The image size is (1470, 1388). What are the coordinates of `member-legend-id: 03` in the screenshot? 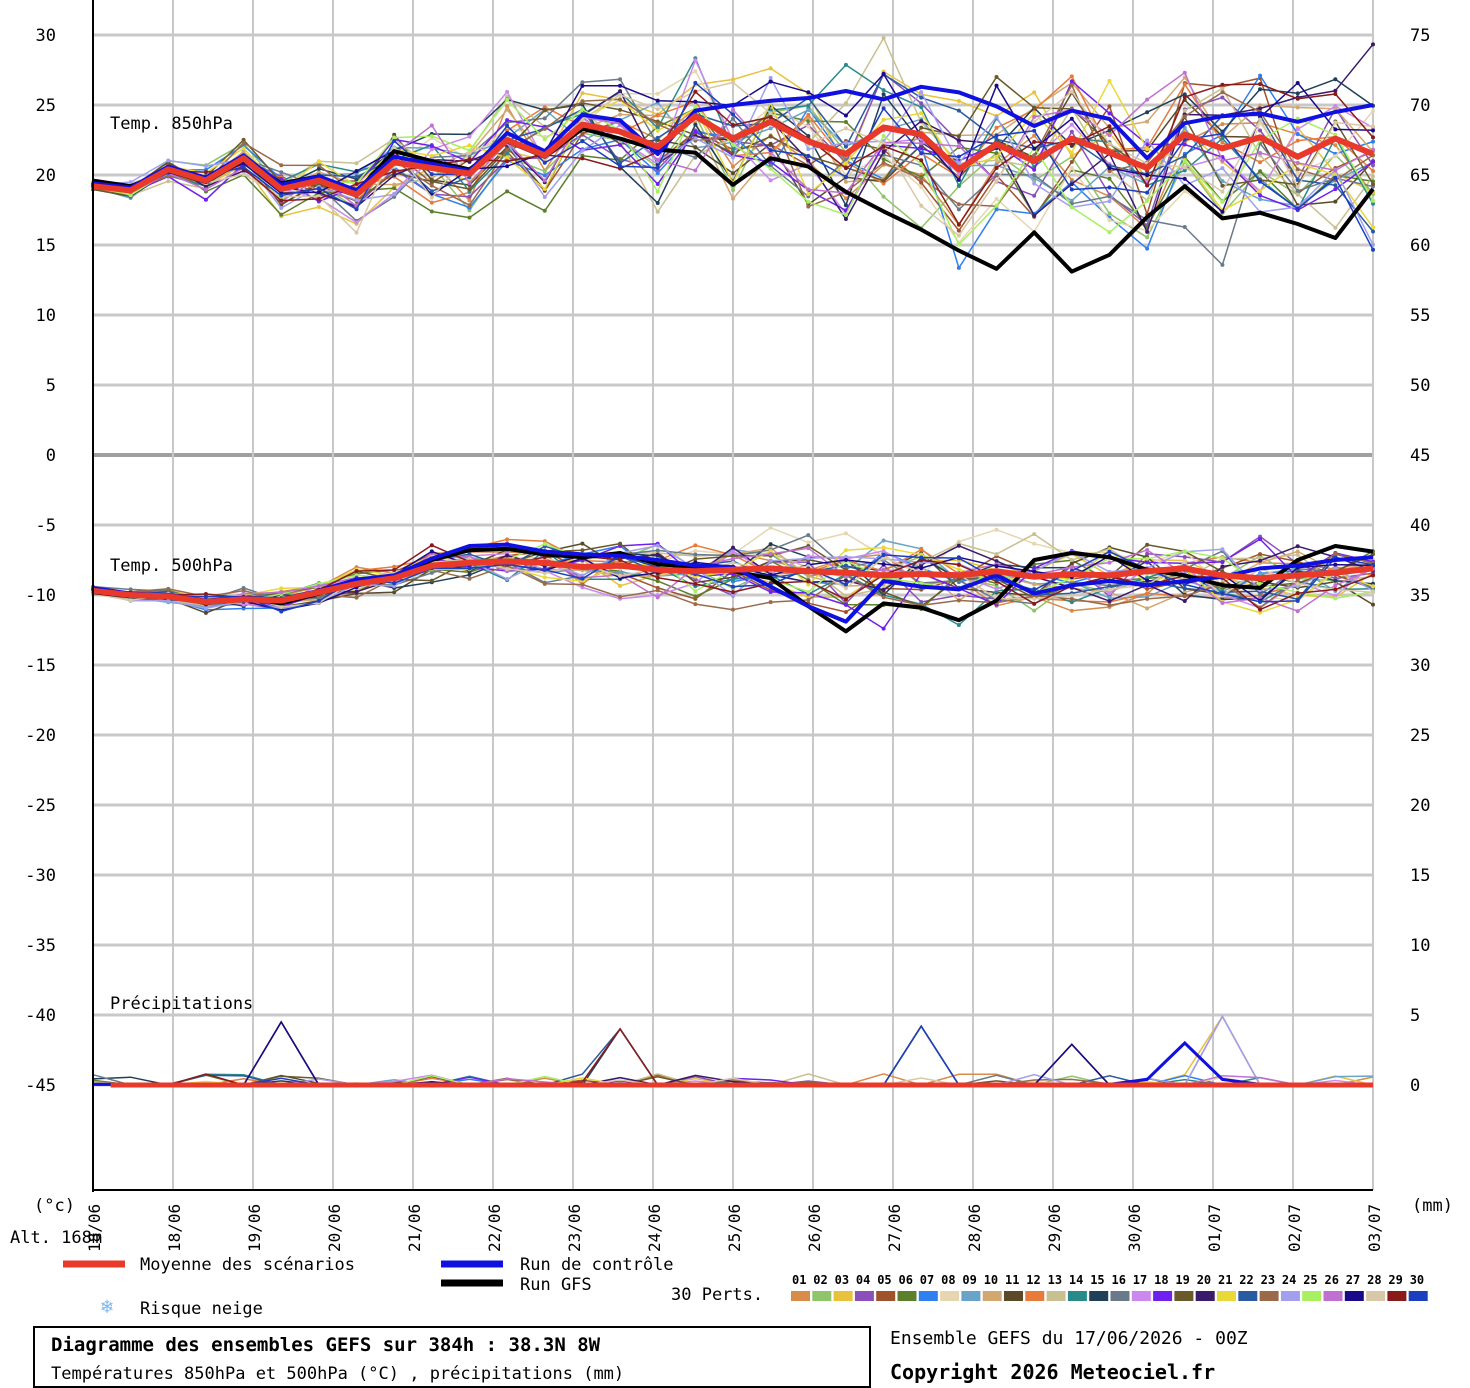 It's located at (842, 1280).